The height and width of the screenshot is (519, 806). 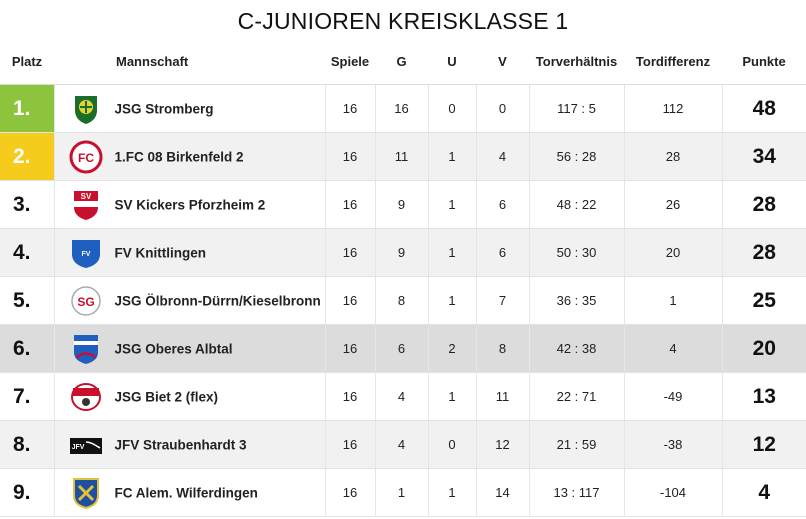 I want to click on team-name-link: JSG Oberes Albtal, so click(x=173, y=348).